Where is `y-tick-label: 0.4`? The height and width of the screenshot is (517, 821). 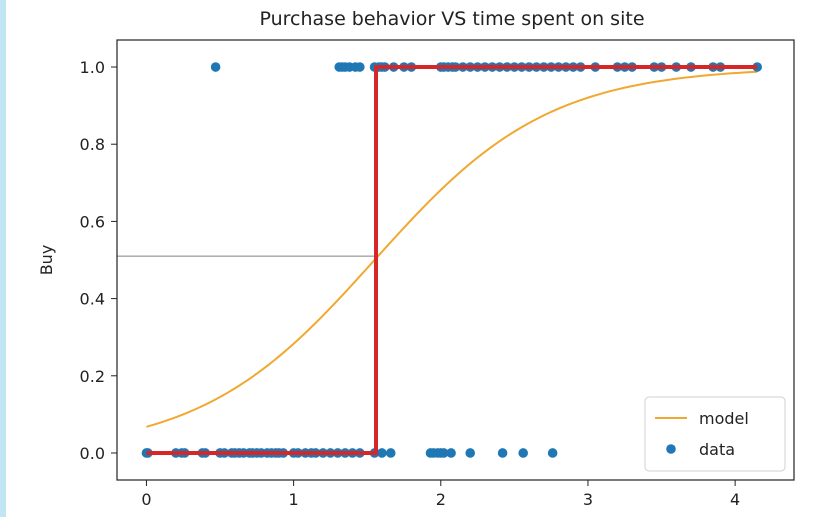
y-tick-label: 0.4 is located at coordinates (92, 299).